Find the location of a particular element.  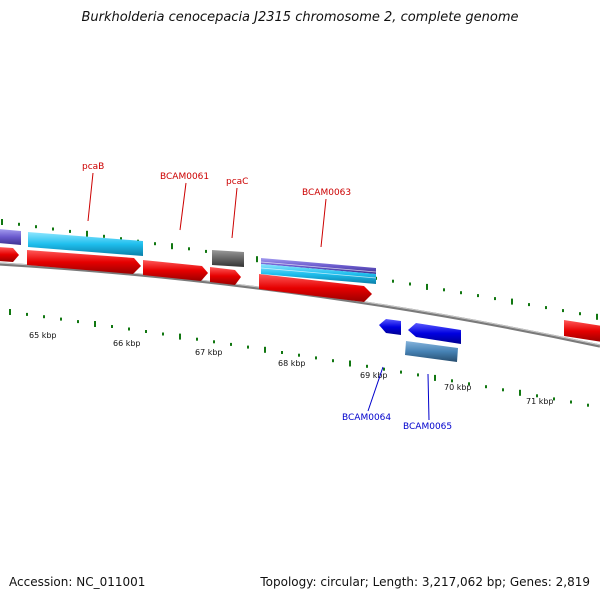

tick-label-71kbp: 71 kbp is located at coordinates (540, 401).